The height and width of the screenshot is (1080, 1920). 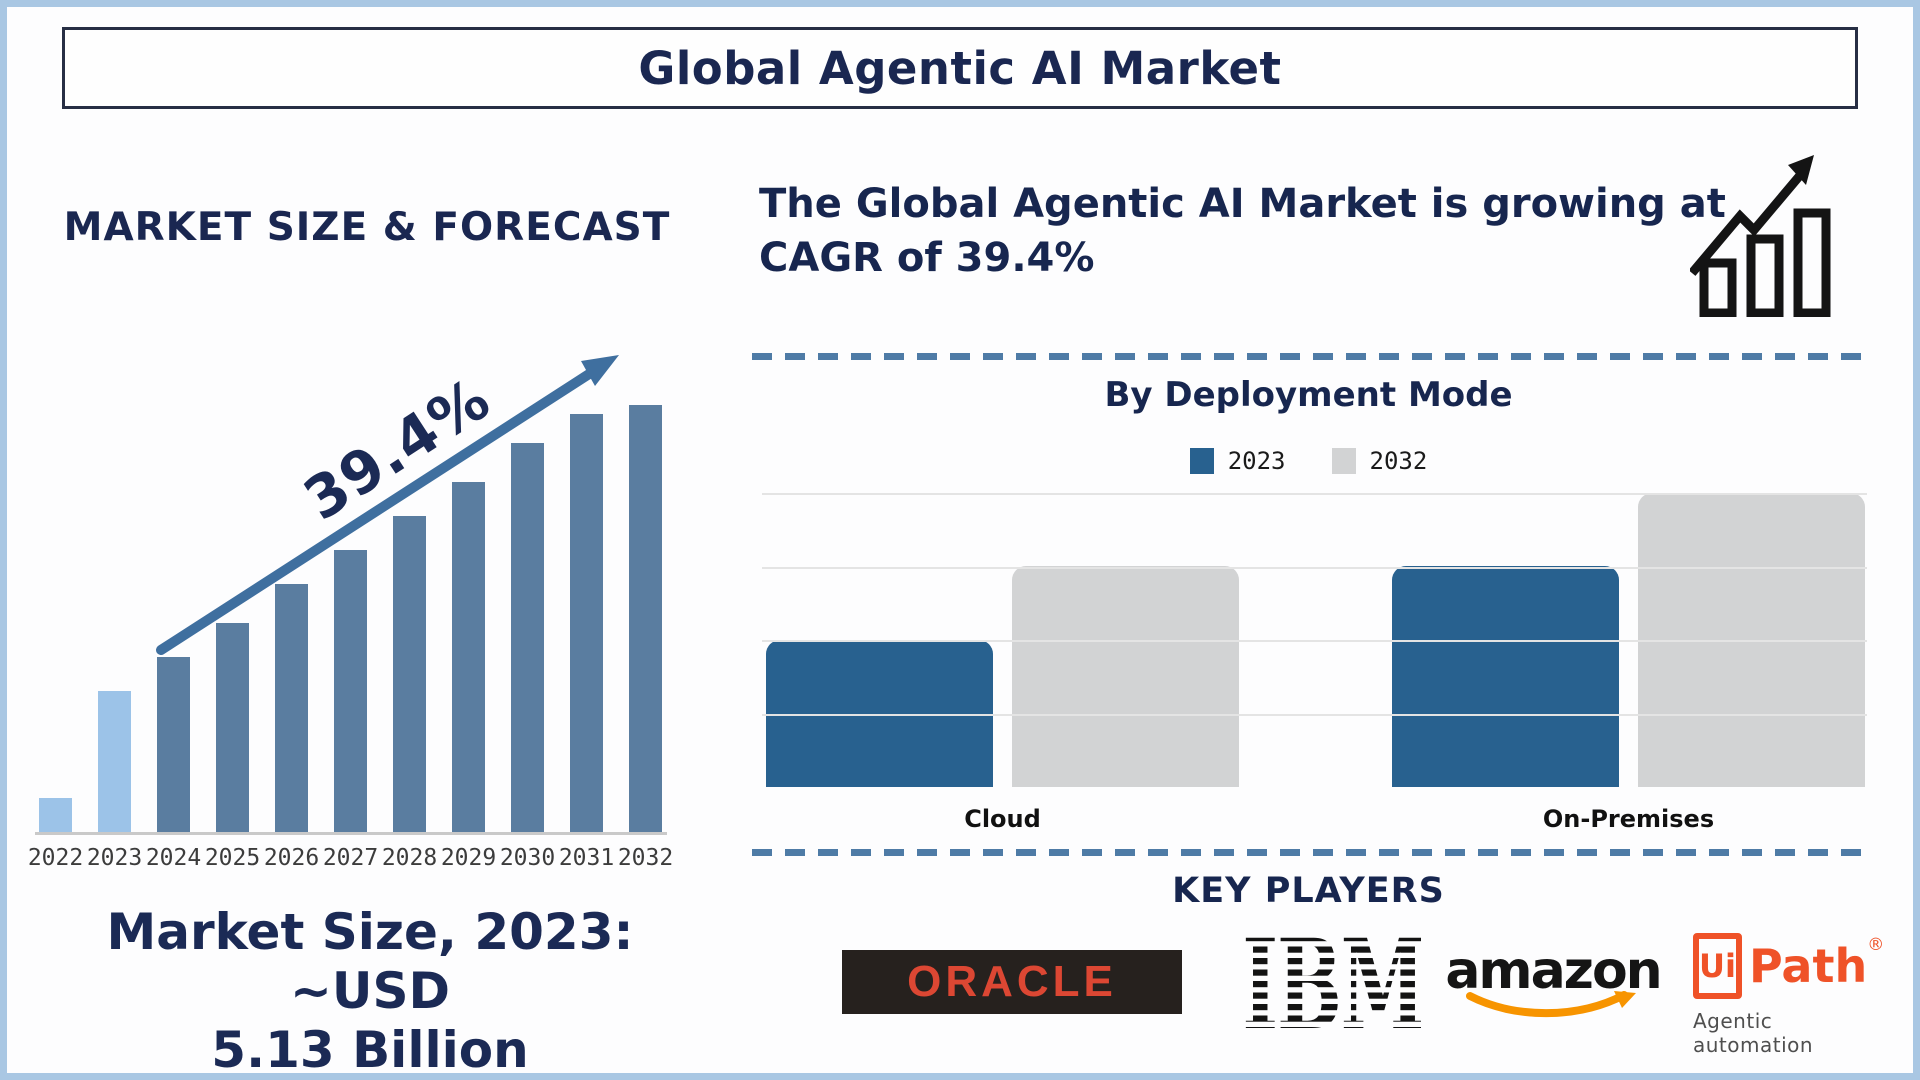 What do you see at coordinates (1628, 819) in the screenshot?
I see `category-label-on-premises: On-Premises` at bounding box center [1628, 819].